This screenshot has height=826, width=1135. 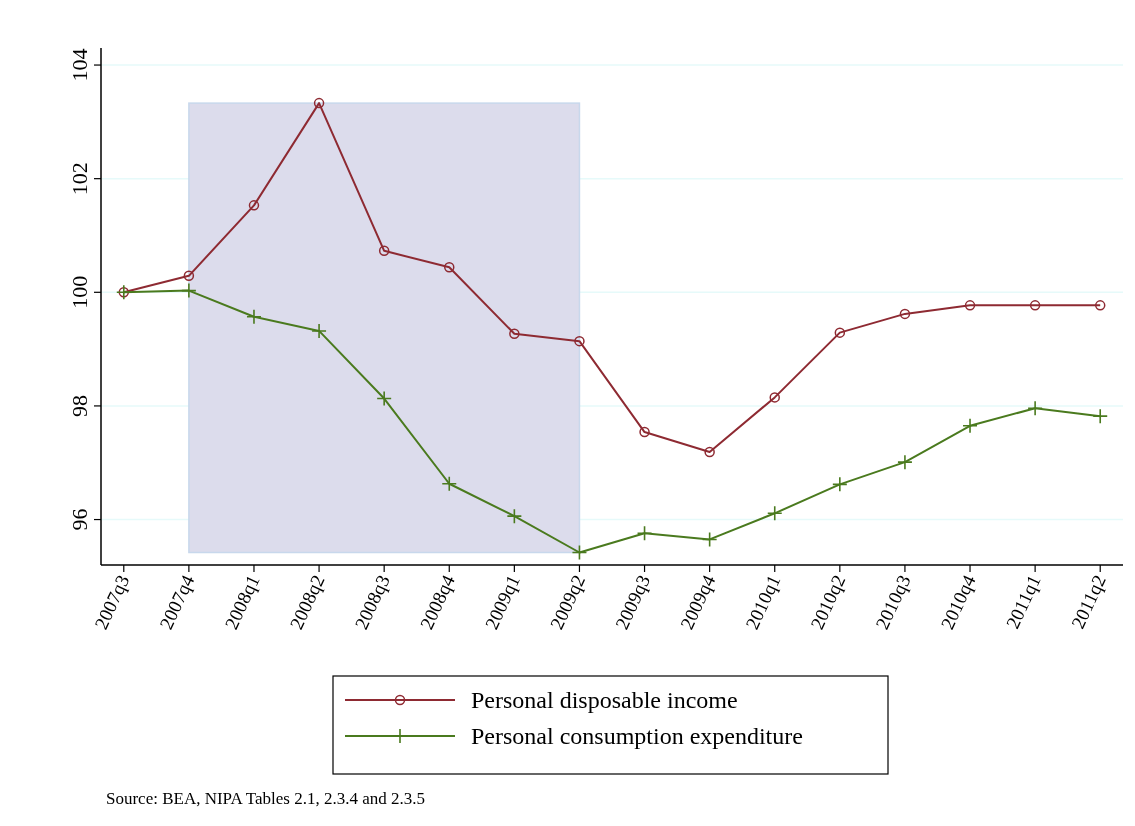 I want to click on legend-label: Personal consumption expenditure, so click(x=637, y=736).